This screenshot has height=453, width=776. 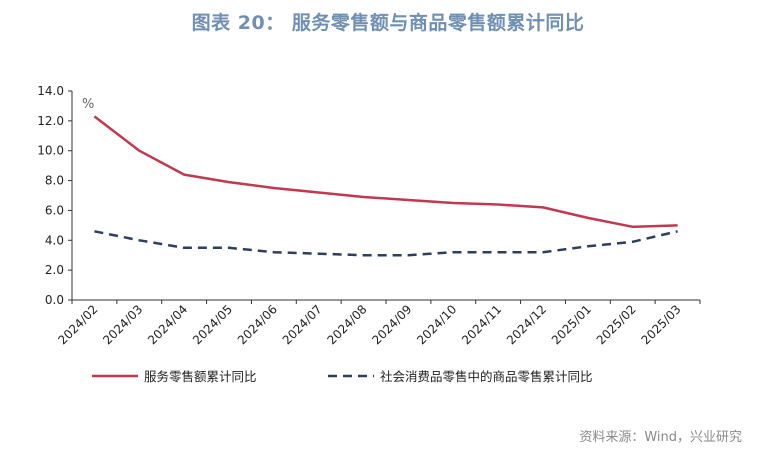 What do you see at coordinates (88, 104) in the screenshot?
I see `y-unit-label: %` at bounding box center [88, 104].